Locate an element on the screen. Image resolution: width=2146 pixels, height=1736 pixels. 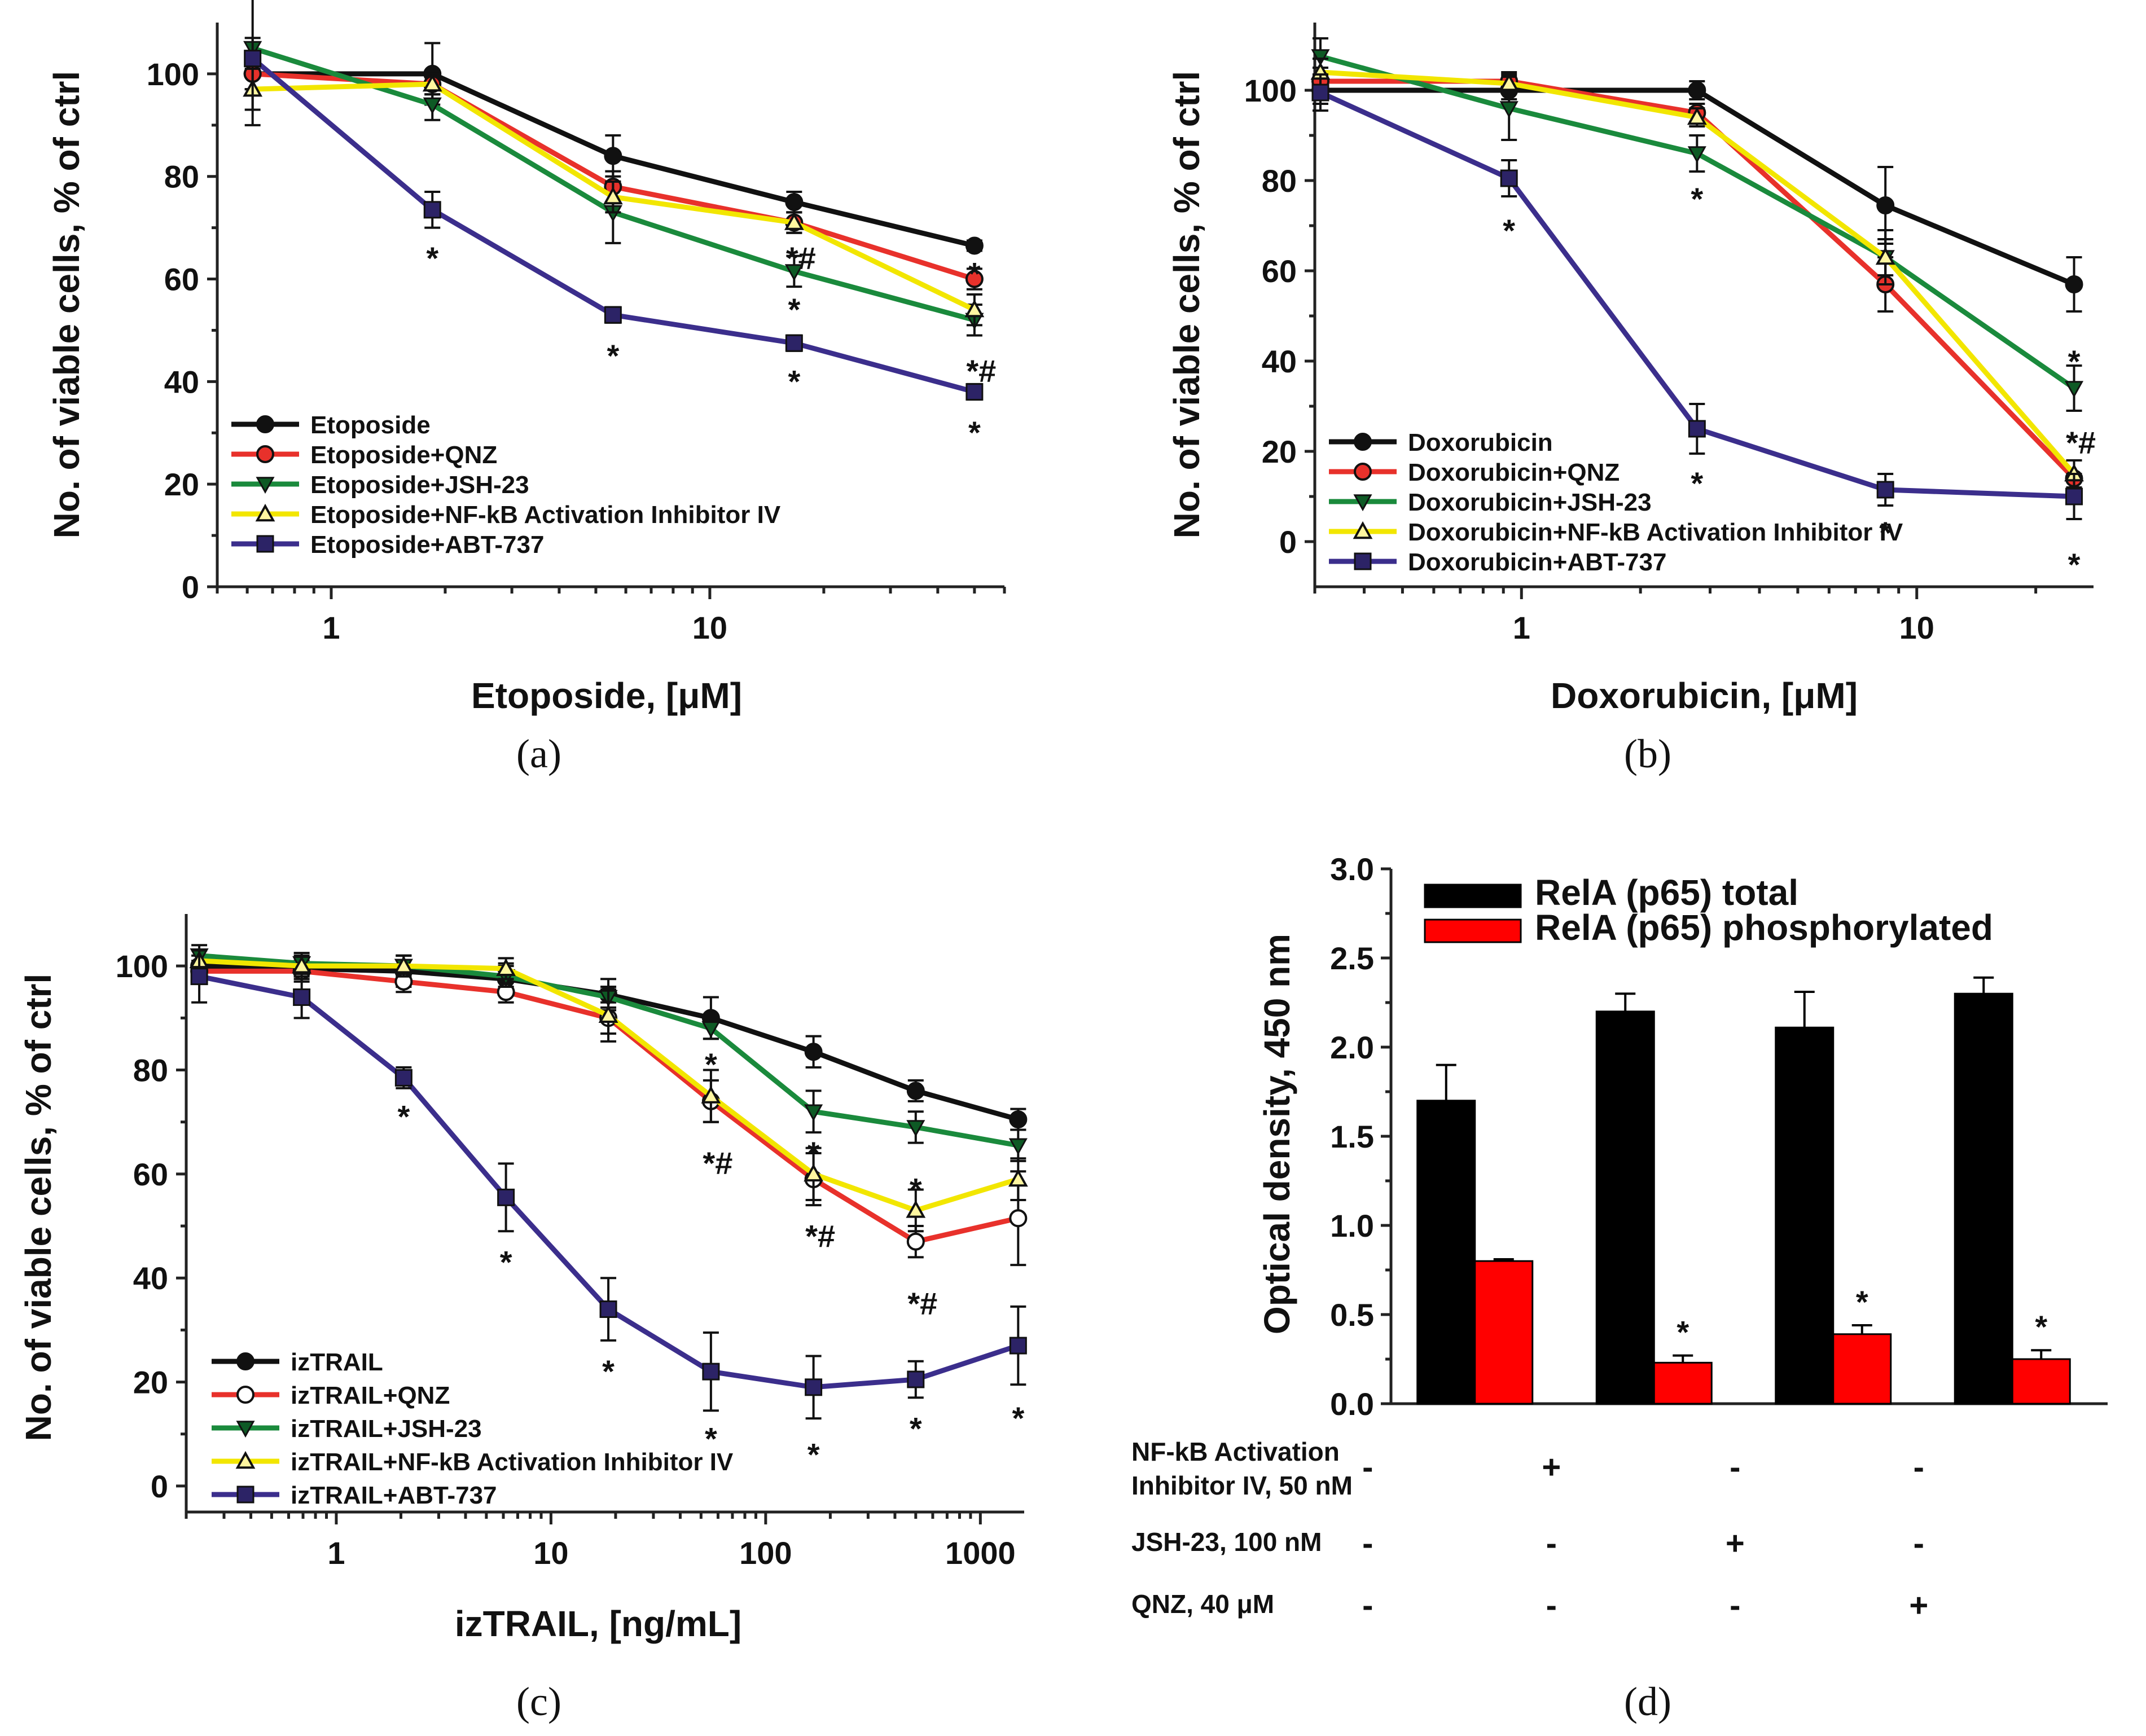
y-tick-label: 100 is located at coordinates (173, 74).